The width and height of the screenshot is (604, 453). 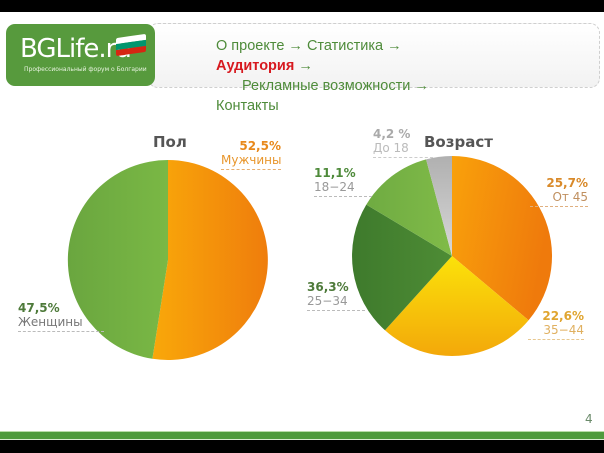 I want to click on label-age-under18: 4,2 % До 18, so click(x=403, y=142).